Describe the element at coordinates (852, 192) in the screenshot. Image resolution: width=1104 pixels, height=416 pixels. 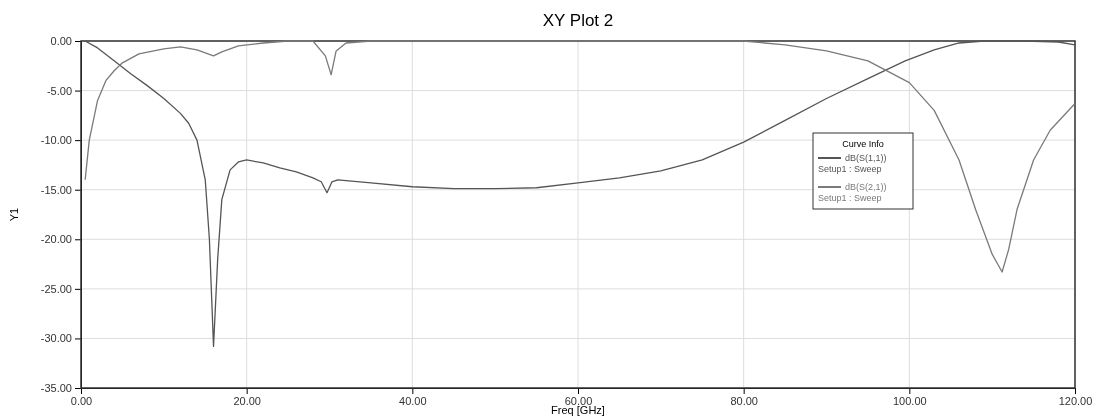
I see `legend-label: dB(S(2,1)) Setup1 : Sweep` at that location.